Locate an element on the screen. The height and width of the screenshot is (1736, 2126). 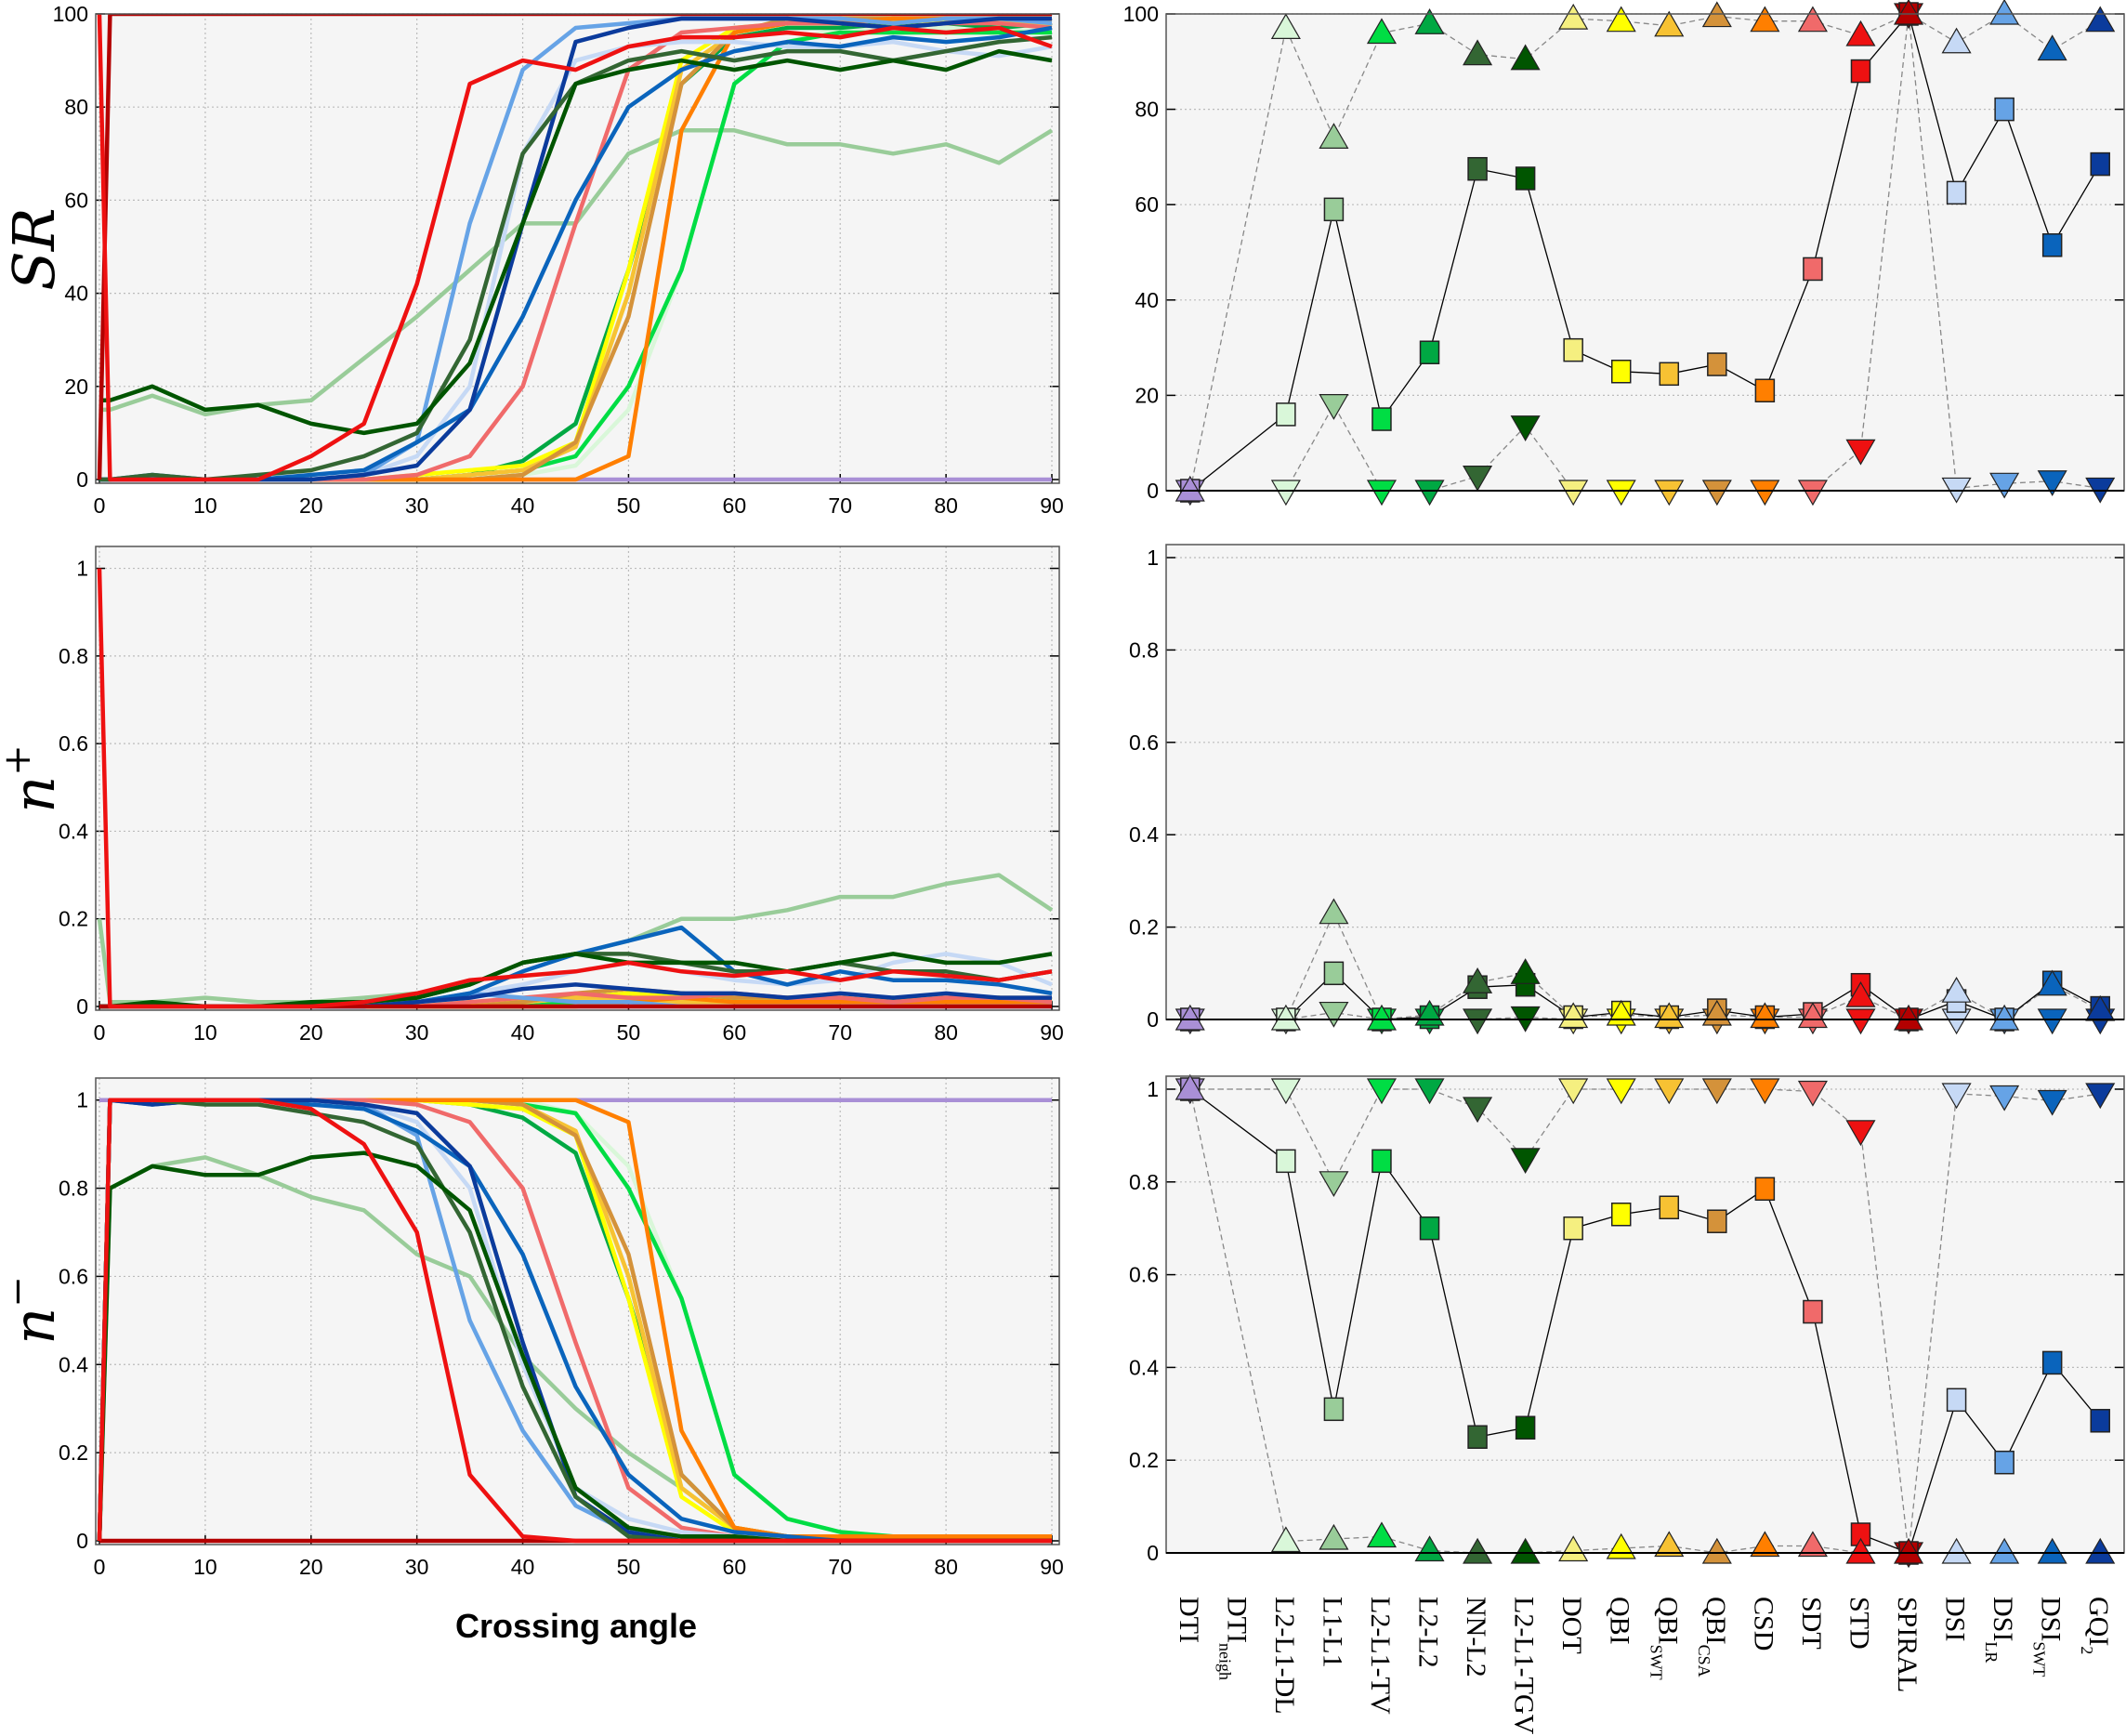
category-label: SPIRAL is located at coordinates (1908, 1645).